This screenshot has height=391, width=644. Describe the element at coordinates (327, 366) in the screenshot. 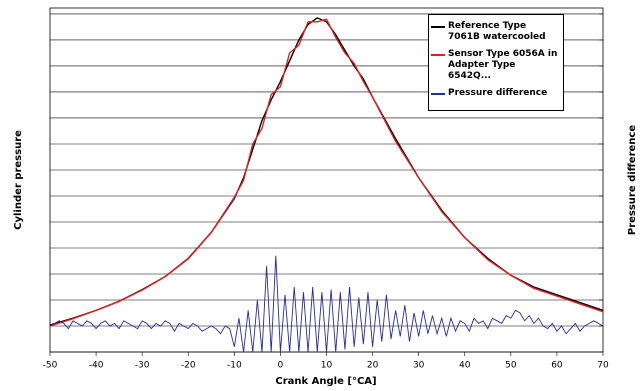

I see `x-tick-label: 10` at that location.